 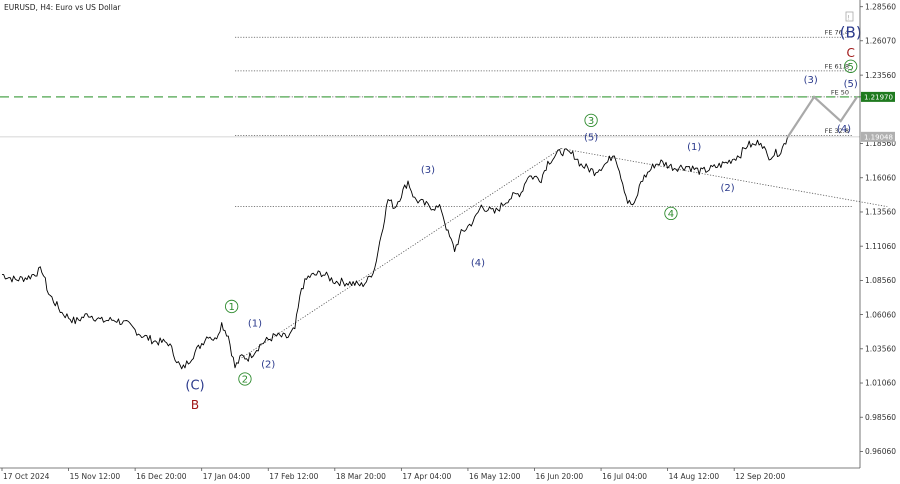 I want to click on x-tick-label: 17 Oct 2024, so click(x=26, y=476).